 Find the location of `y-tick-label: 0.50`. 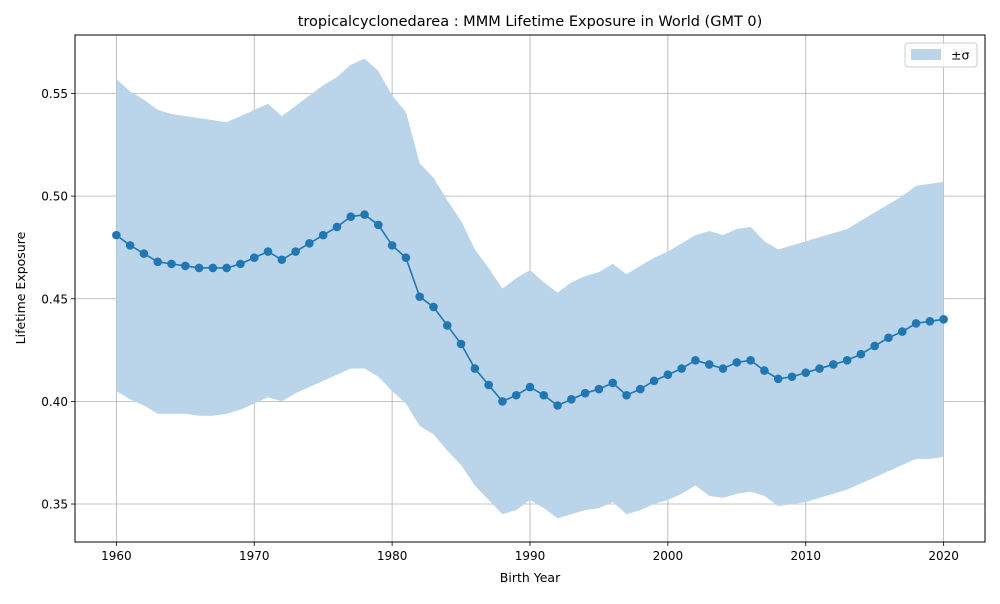

y-tick-label: 0.50 is located at coordinates (54, 197).